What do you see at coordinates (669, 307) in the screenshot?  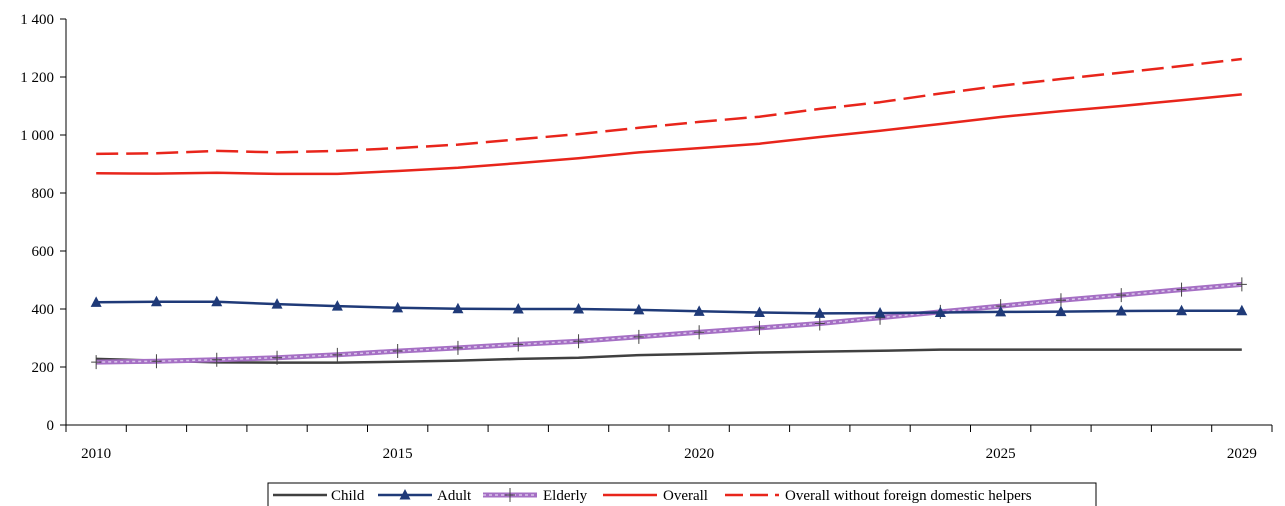 I see `series-line-adult` at bounding box center [669, 307].